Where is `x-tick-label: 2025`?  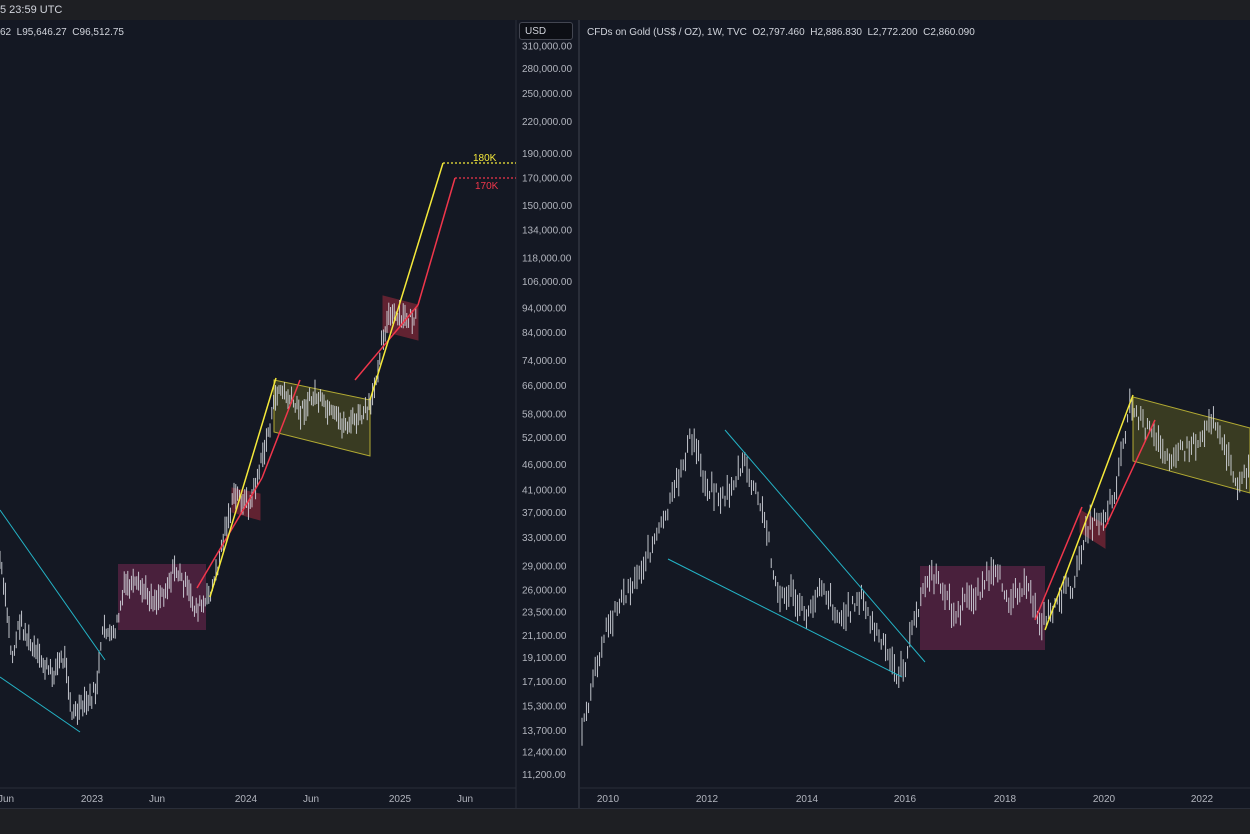 x-tick-label: 2025 is located at coordinates (400, 799).